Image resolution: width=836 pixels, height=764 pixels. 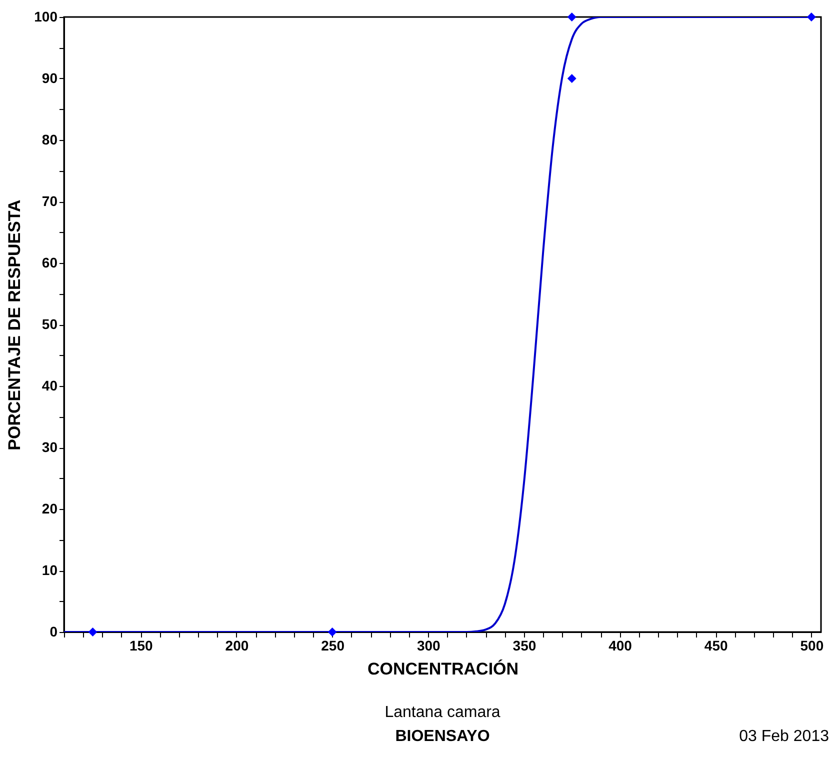 What do you see at coordinates (784, 736) in the screenshot?
I see `text: 03 Feb 2013` at bounding box center [784, 736].